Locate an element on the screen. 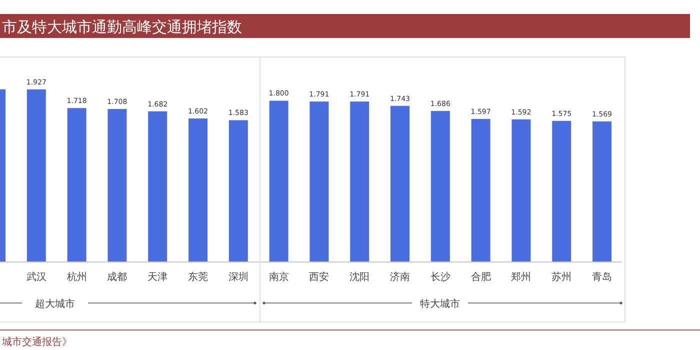 The height and width of the screenshot is (350, 700). text: 特大城市 is located at coordinates (440, 304).